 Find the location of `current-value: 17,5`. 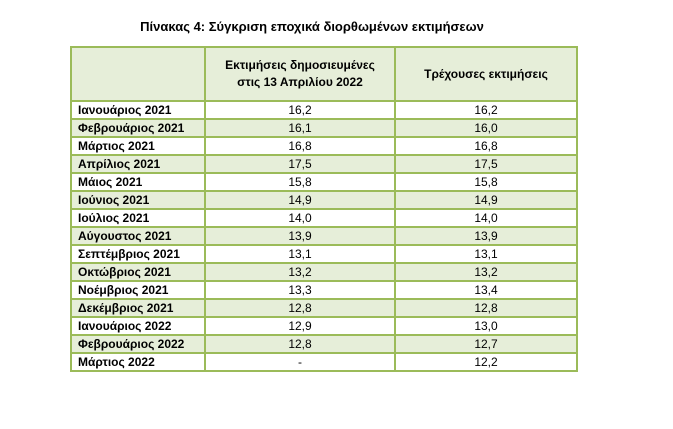

current-value: 17,5 is located at coordinates (486, 164).